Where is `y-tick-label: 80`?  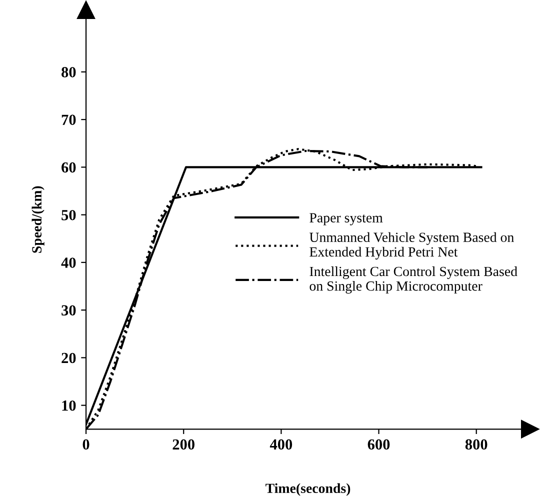 y-tick-label: 80 is located at coordinates (69, 72).